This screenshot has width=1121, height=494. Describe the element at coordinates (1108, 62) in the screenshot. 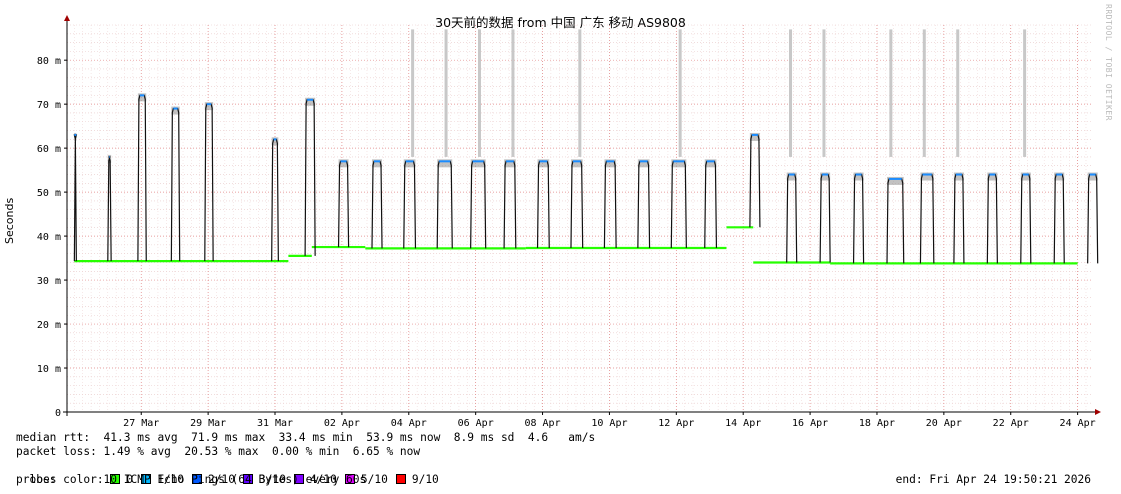

I see `rrdtool-watermark: RRDTOOL / TOBI OETIKER` at that location.